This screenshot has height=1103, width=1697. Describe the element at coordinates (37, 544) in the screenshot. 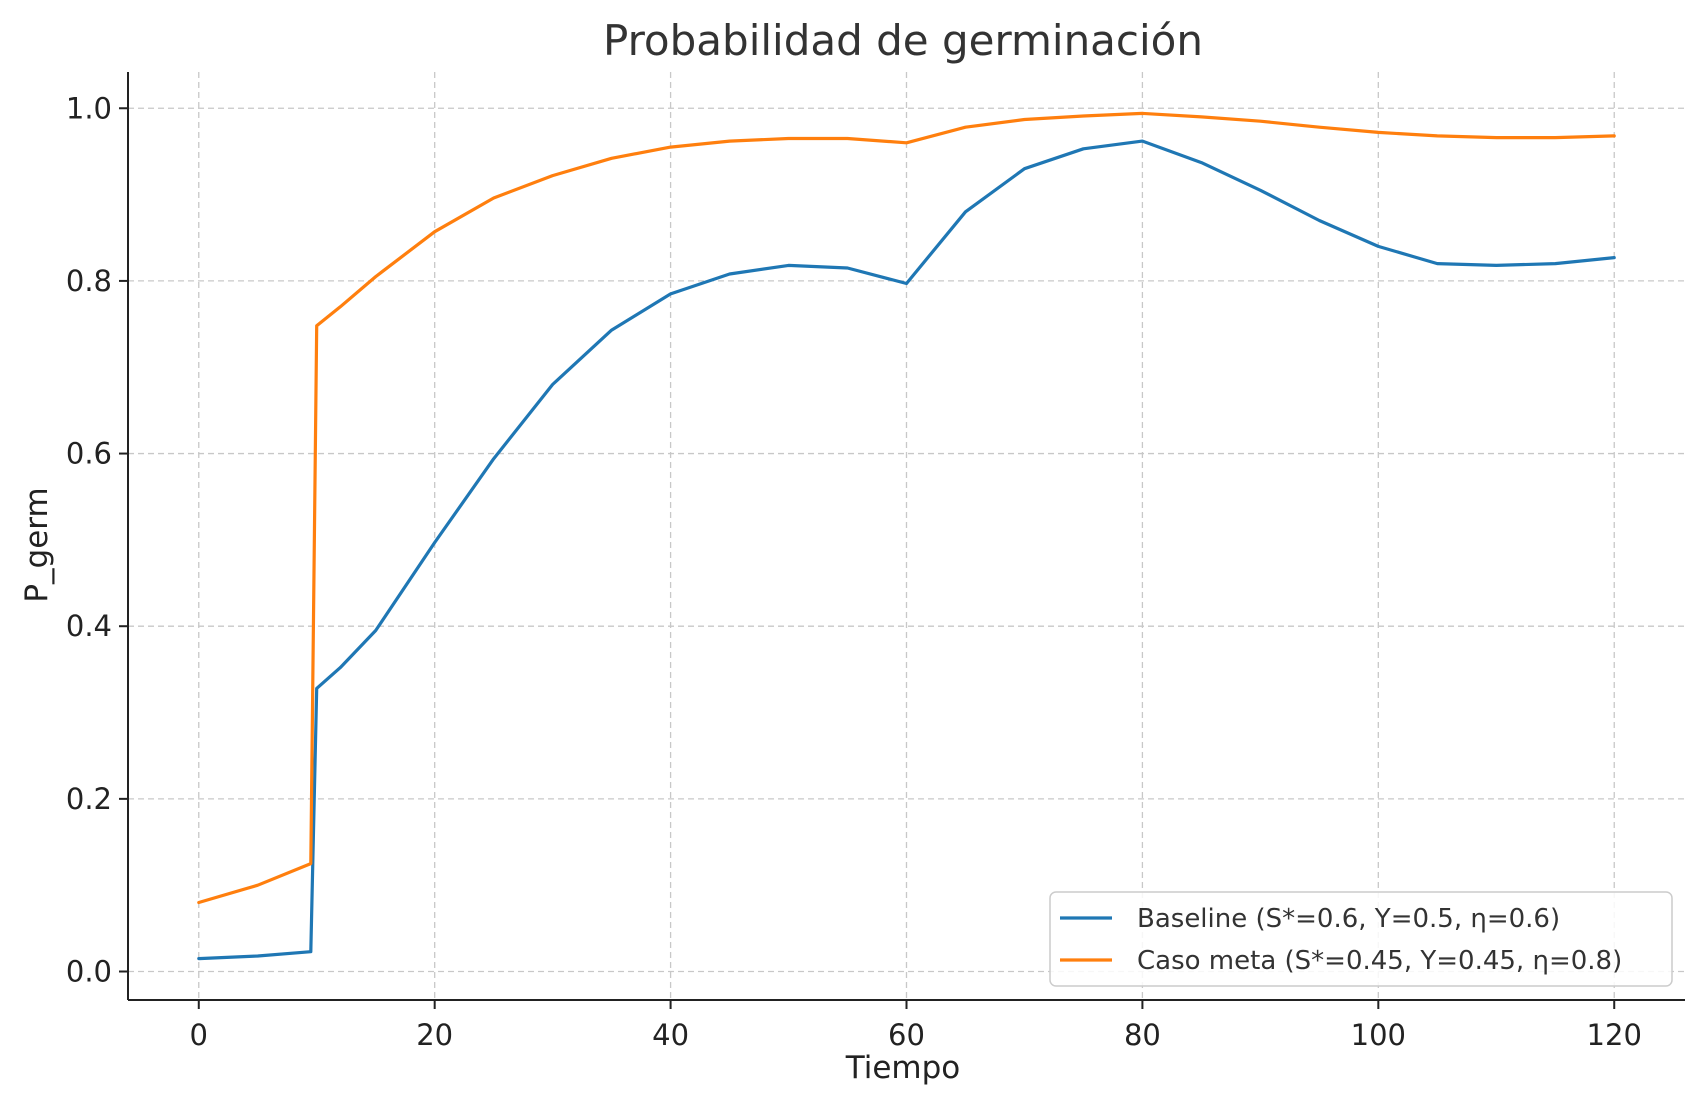

I see `y-axis-label: P_germ` at that location.